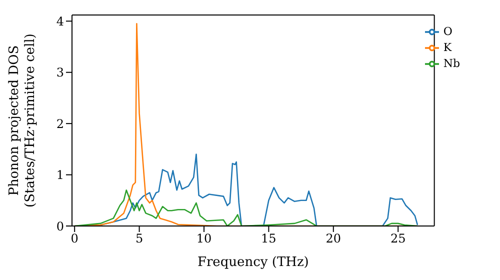  What do you see at coordinates (60, 21) in the screenshot?
I see `y-tick-label: 4` at bounding box center [60, 21].